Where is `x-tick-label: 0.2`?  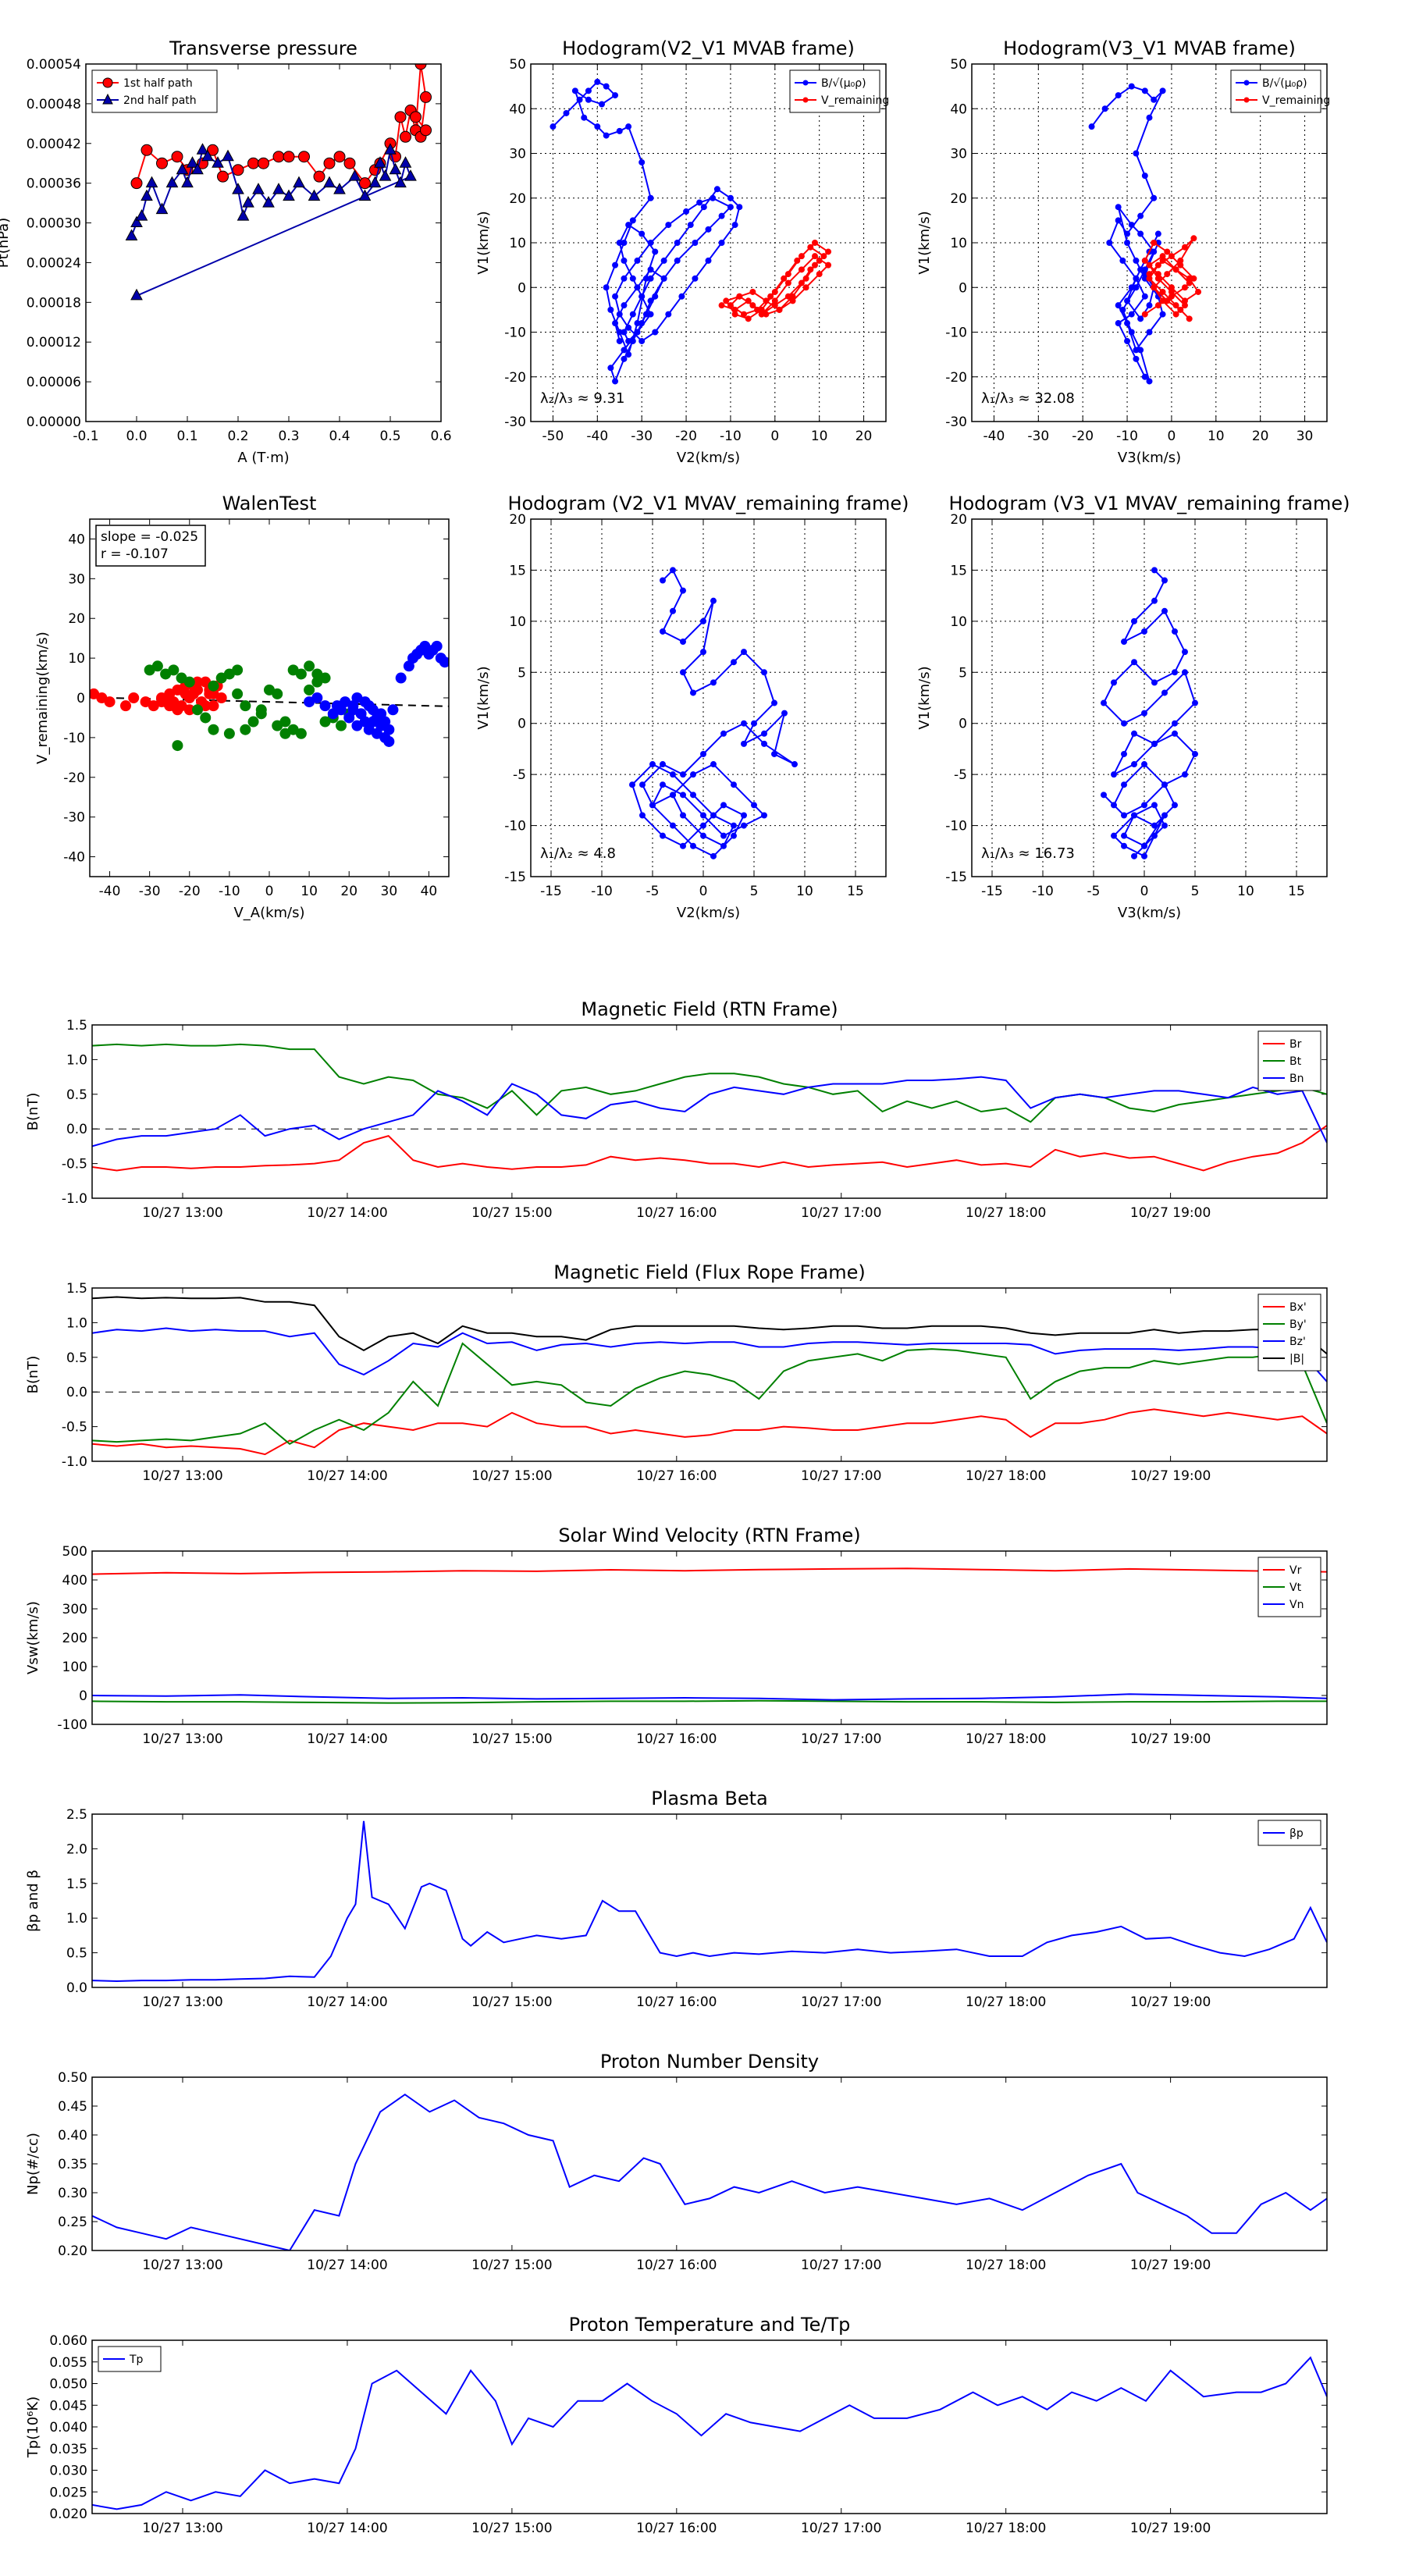 x-tick-label: 0.2 is located at coordinates (238, 436).